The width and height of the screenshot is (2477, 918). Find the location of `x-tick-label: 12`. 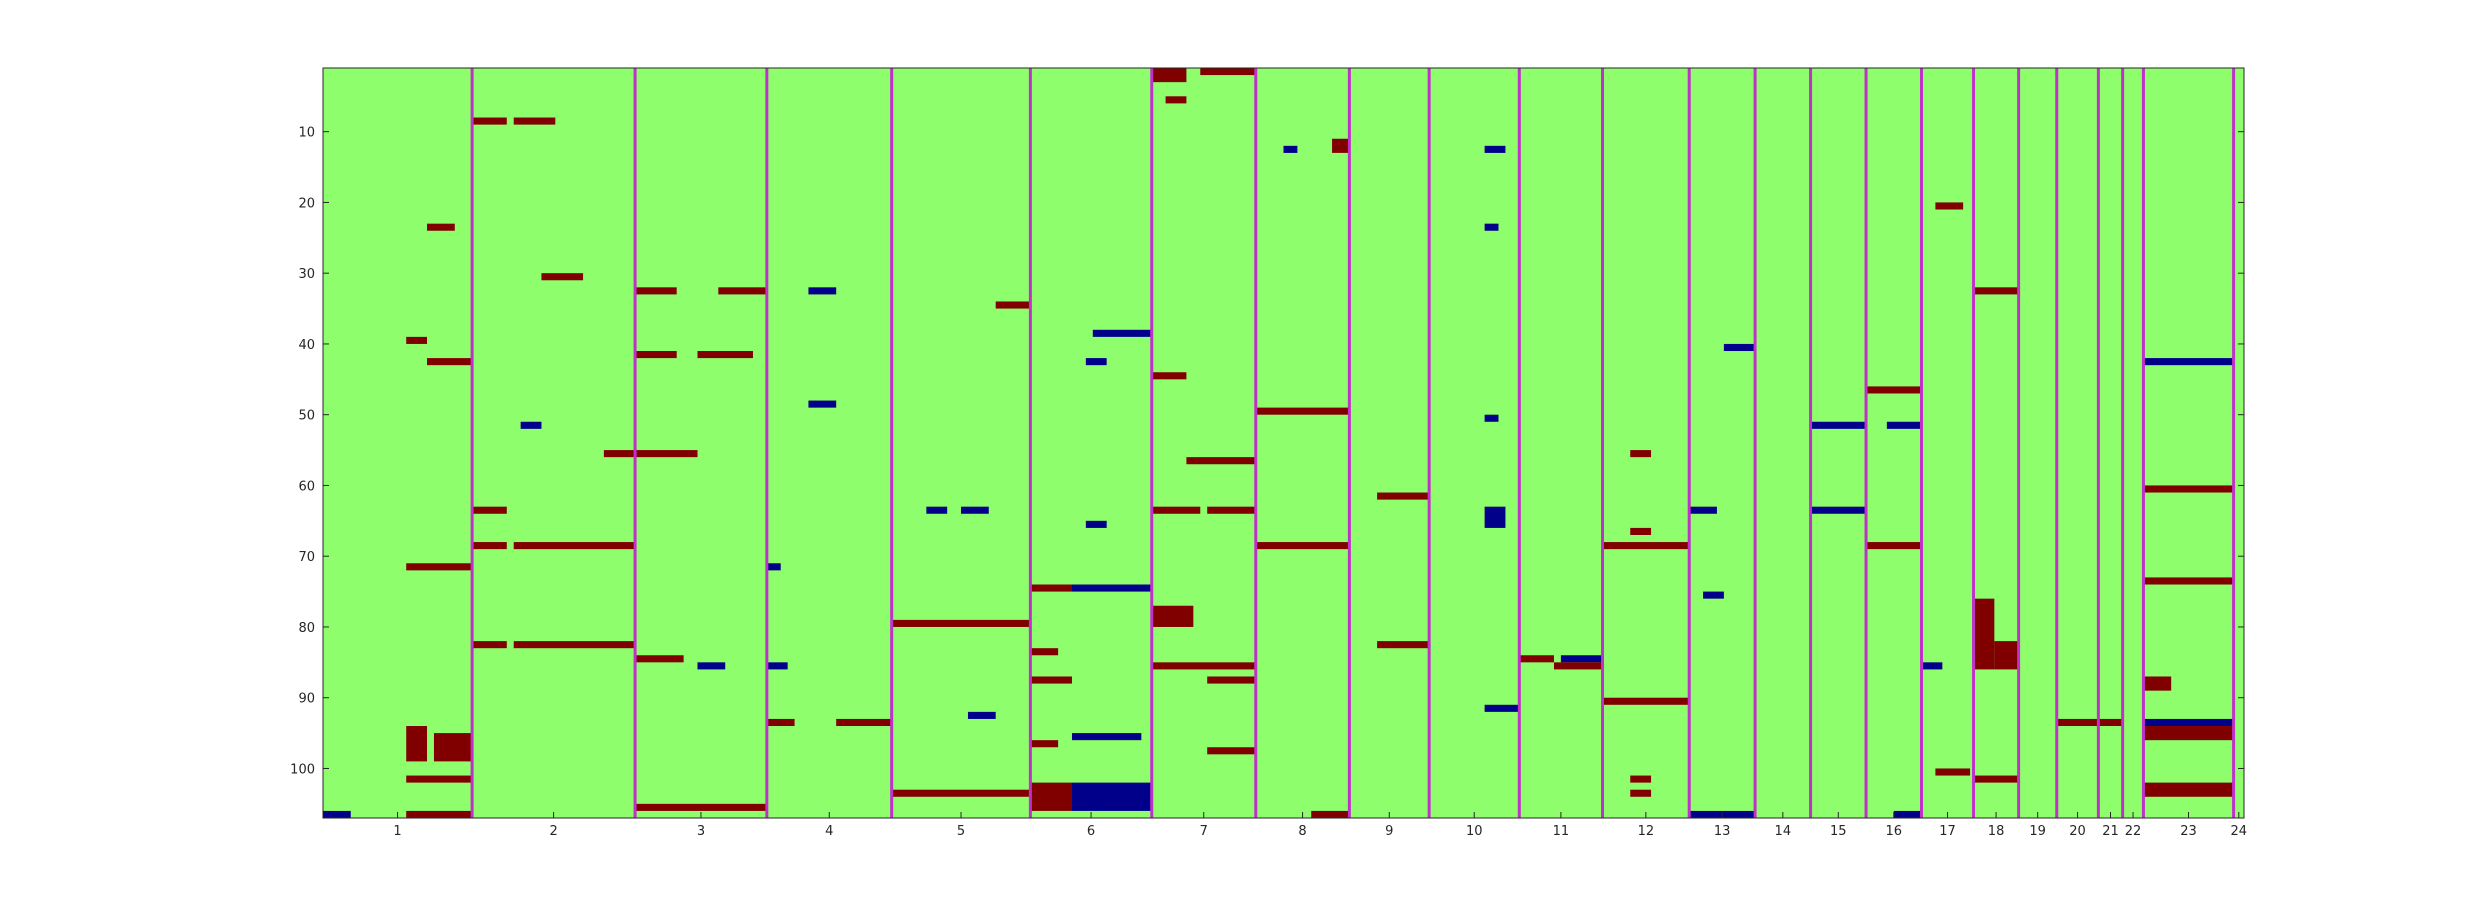

x-tick-label: 12 is located at coordinates (1646, 831).